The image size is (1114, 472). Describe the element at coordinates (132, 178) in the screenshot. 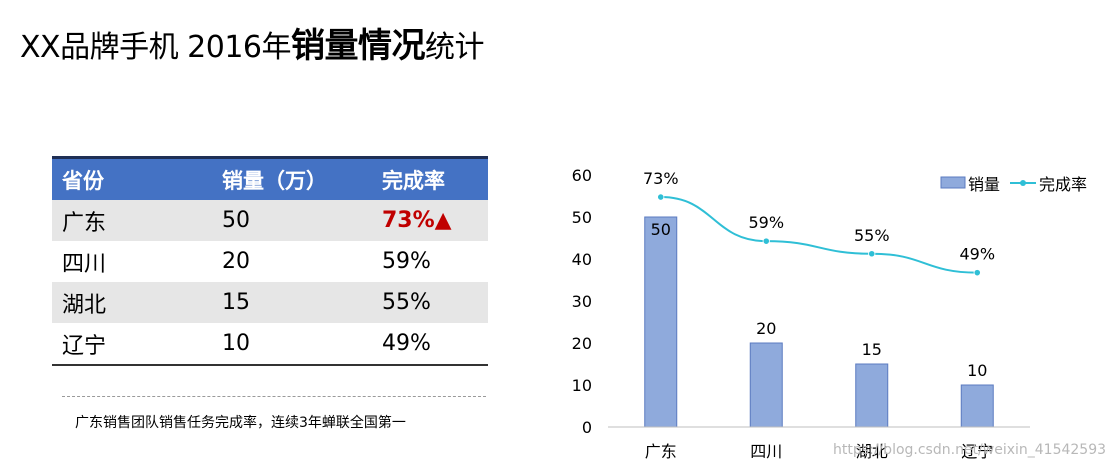

I see `header-province: 省份` at that location.